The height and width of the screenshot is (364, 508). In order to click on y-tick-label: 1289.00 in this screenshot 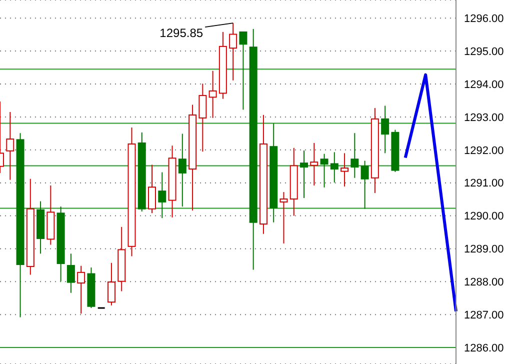, I will do `click(484, 250)`.